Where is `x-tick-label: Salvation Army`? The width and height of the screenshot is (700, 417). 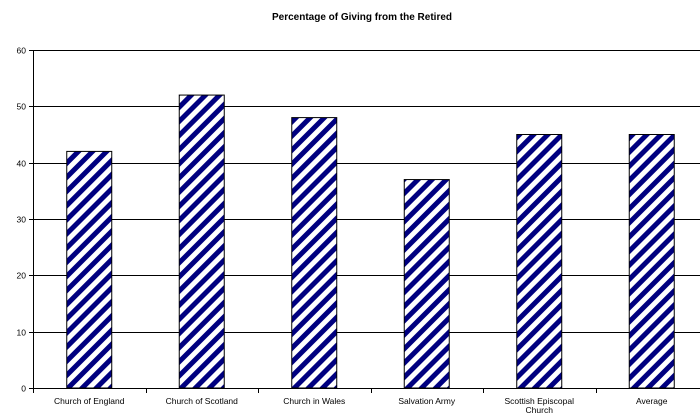 x-tick-label: Salvation Army is located at coordinates (426, 401).